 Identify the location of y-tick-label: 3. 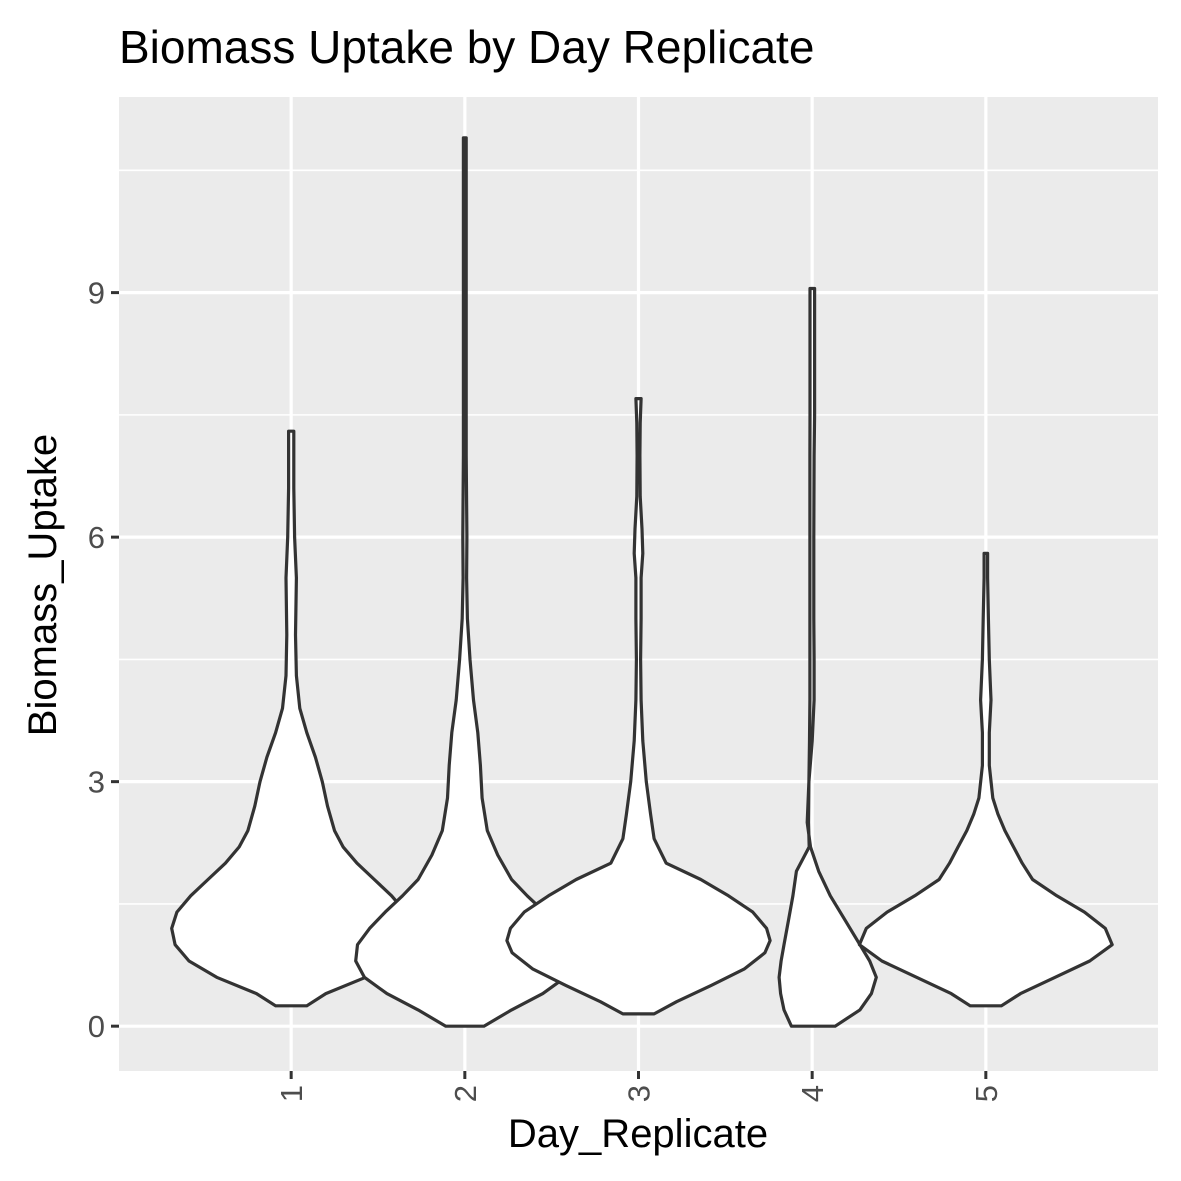
(96, 782).